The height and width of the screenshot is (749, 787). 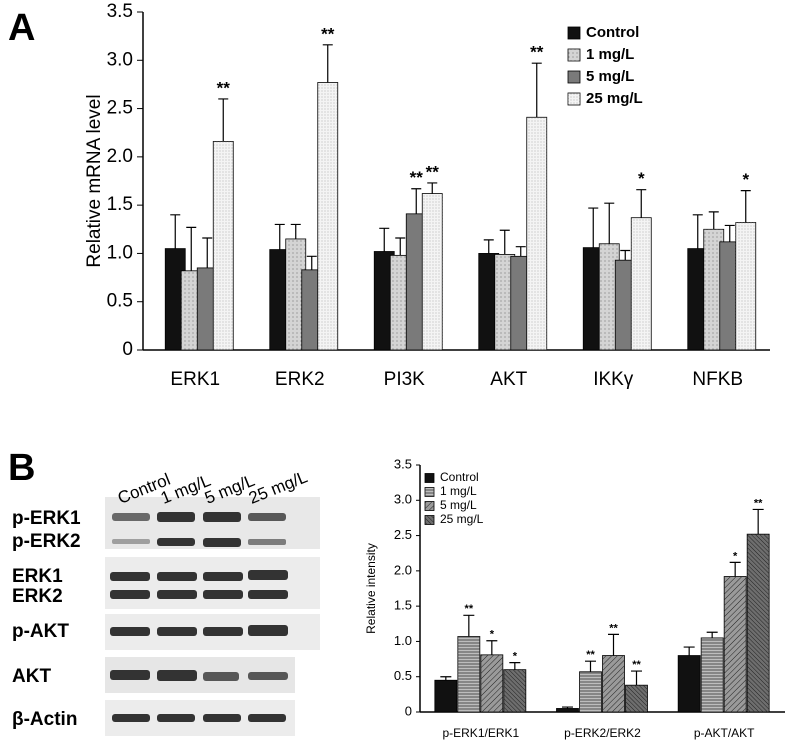 I want to click on blot-row-label: p-ERK1, so click(x=46, y=518).